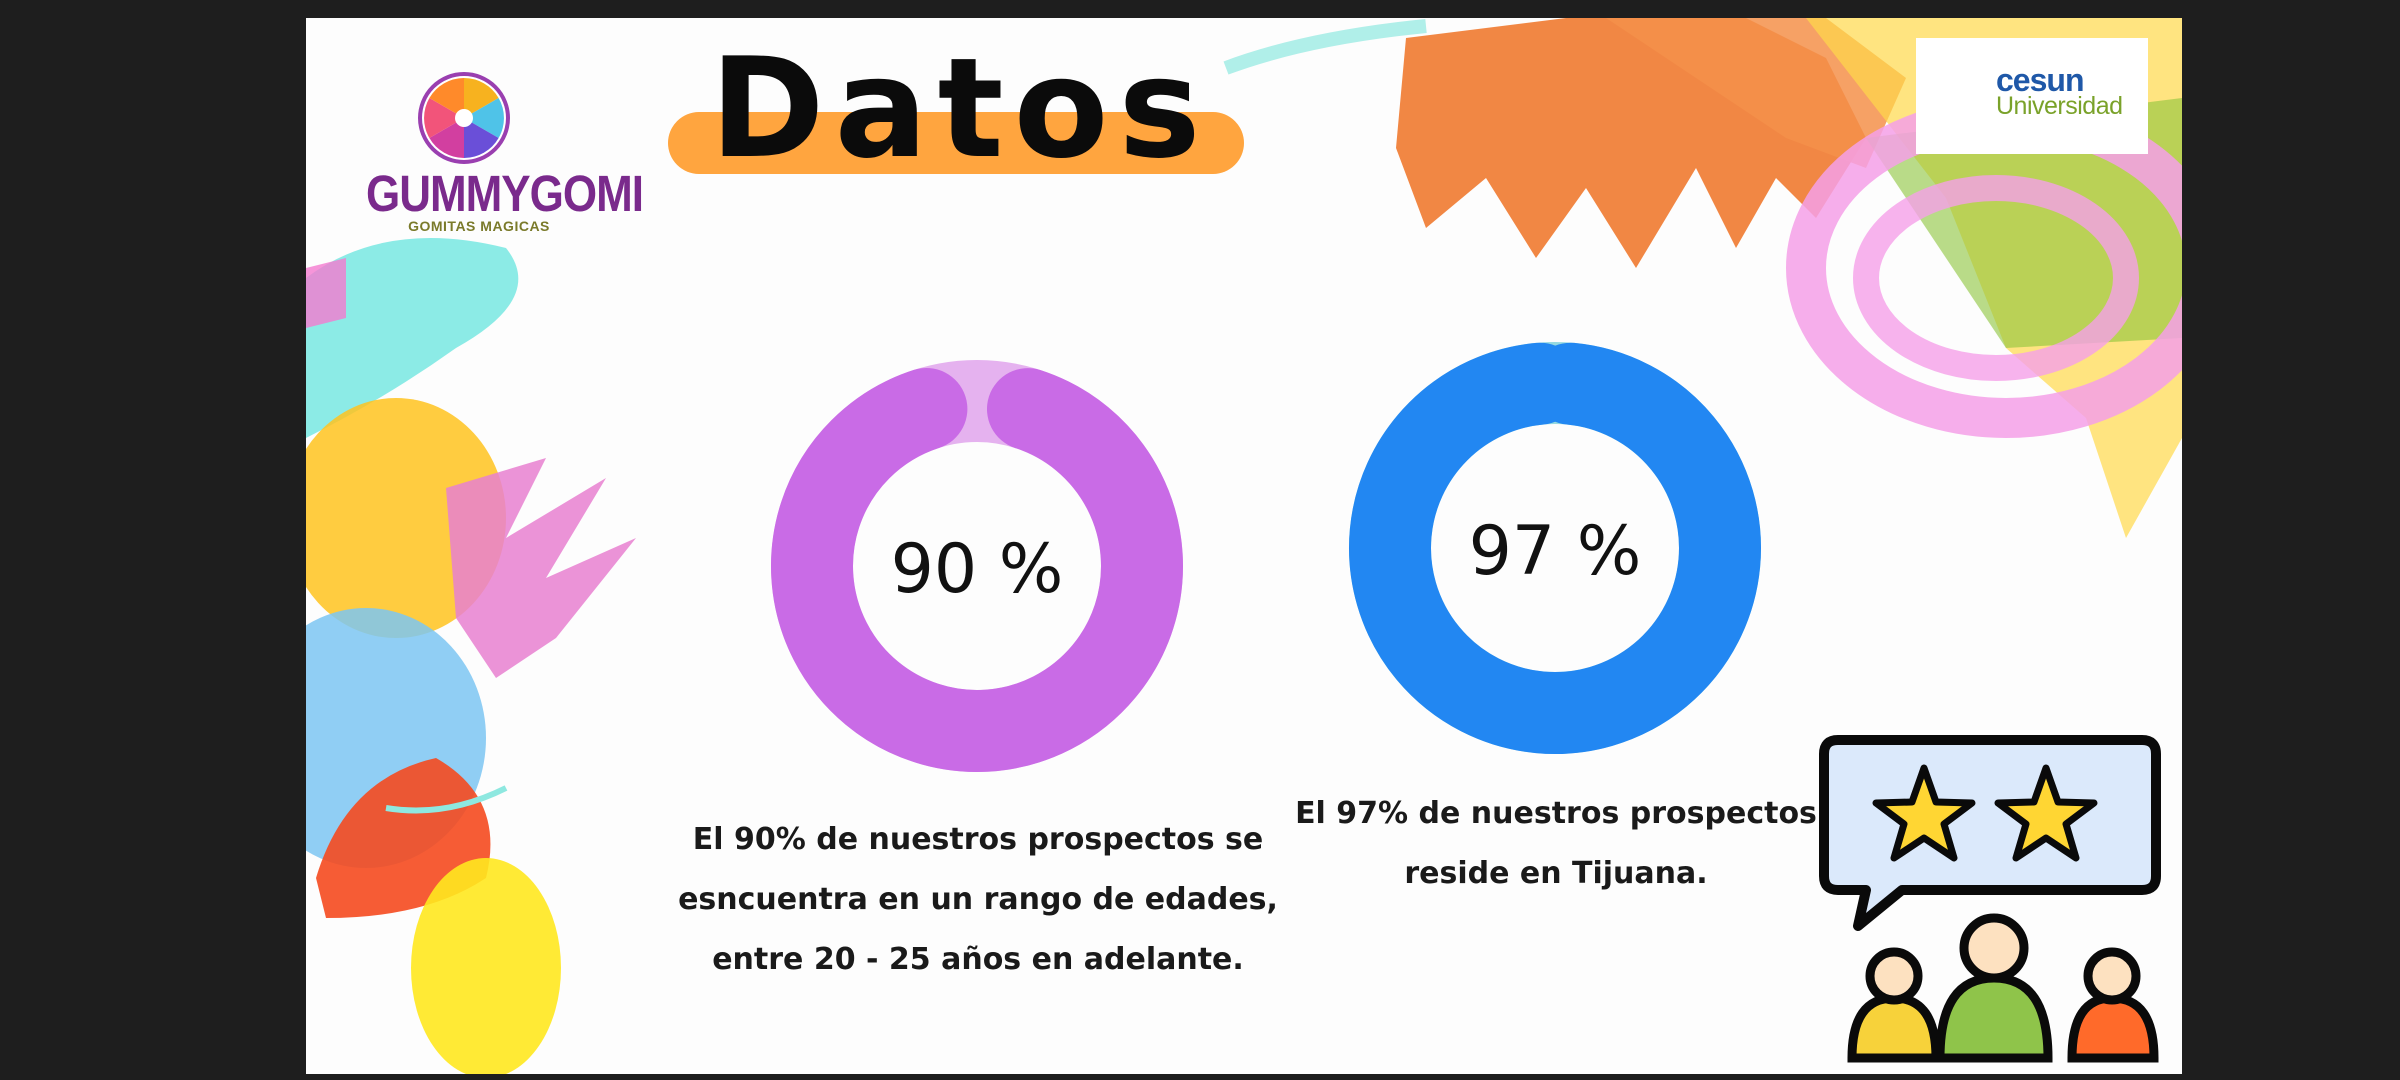  I want to click on gummygomi-wheel-logo, so click(464, 118).